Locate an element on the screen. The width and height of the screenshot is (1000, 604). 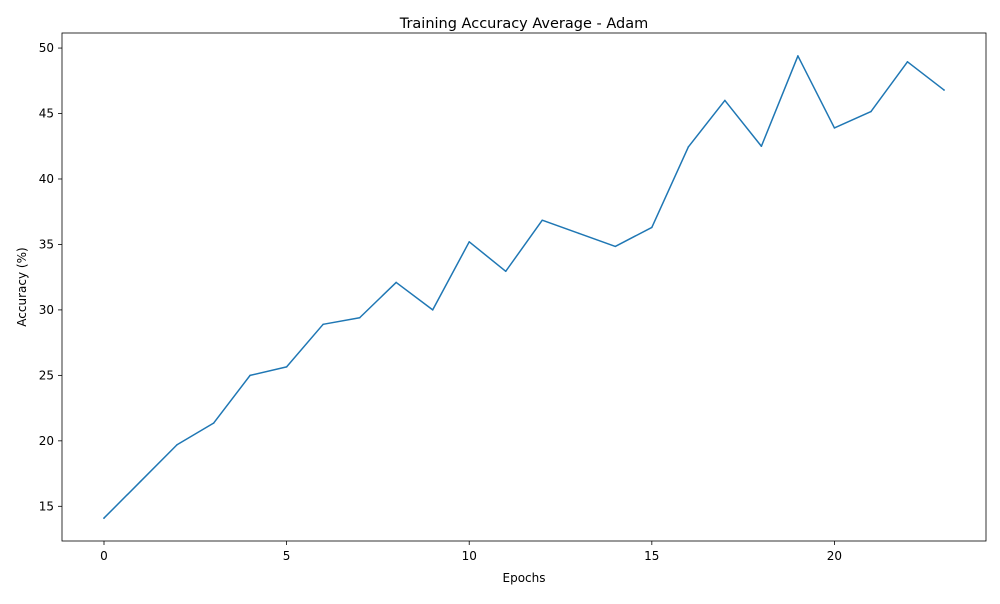
x-tick-label: 15 is located at coordinates (651, 556).